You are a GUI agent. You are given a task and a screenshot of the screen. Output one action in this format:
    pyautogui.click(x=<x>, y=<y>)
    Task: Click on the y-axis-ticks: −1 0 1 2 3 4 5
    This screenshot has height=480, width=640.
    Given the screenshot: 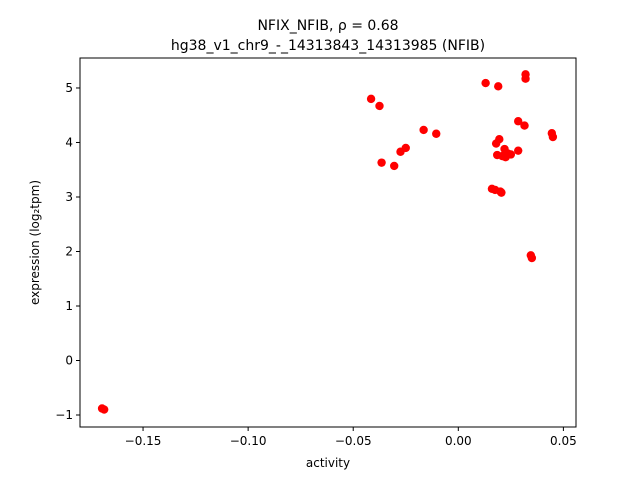 What is the action you would take?
    pyautogui.click(x=67, y=251)
    